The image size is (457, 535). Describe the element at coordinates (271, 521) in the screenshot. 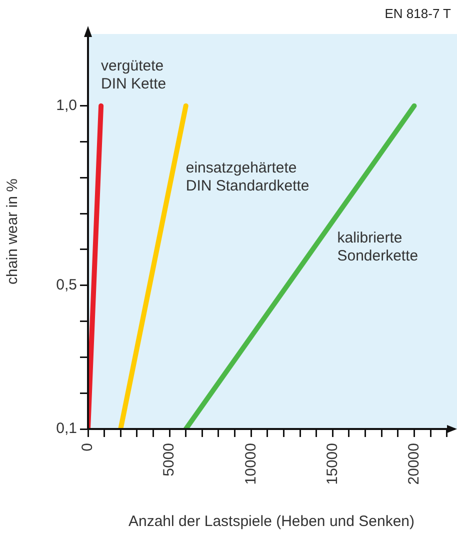

I see `x-axis-title: Anzahl der Lastspiele (Heben und Senken)` at that location.